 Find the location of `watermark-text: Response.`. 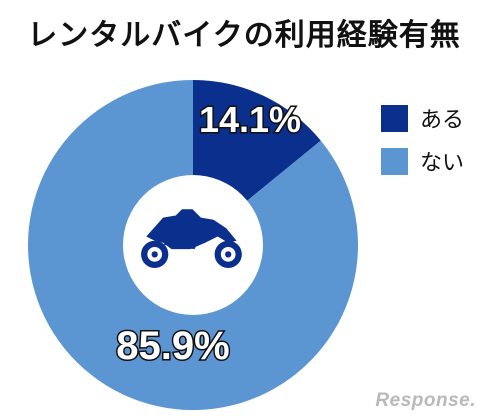

watermark-text: Response. is located at coordinates (425, 400).